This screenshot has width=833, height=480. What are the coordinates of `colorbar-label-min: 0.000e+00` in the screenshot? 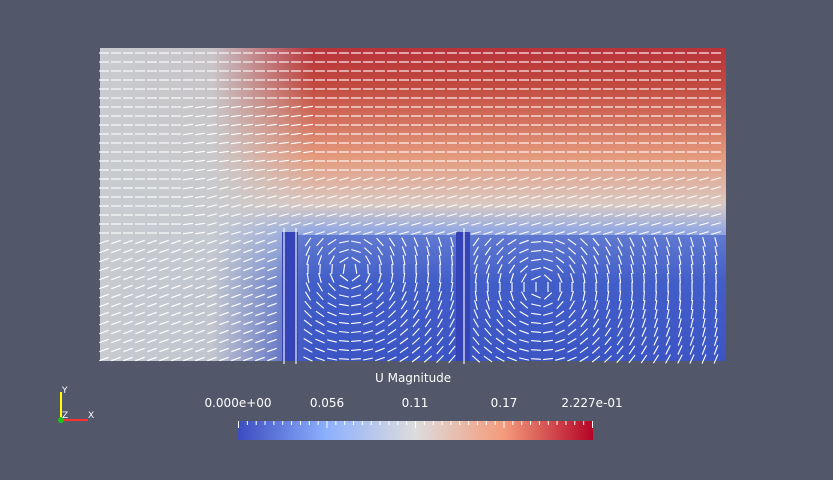 It's located at (238, 403).